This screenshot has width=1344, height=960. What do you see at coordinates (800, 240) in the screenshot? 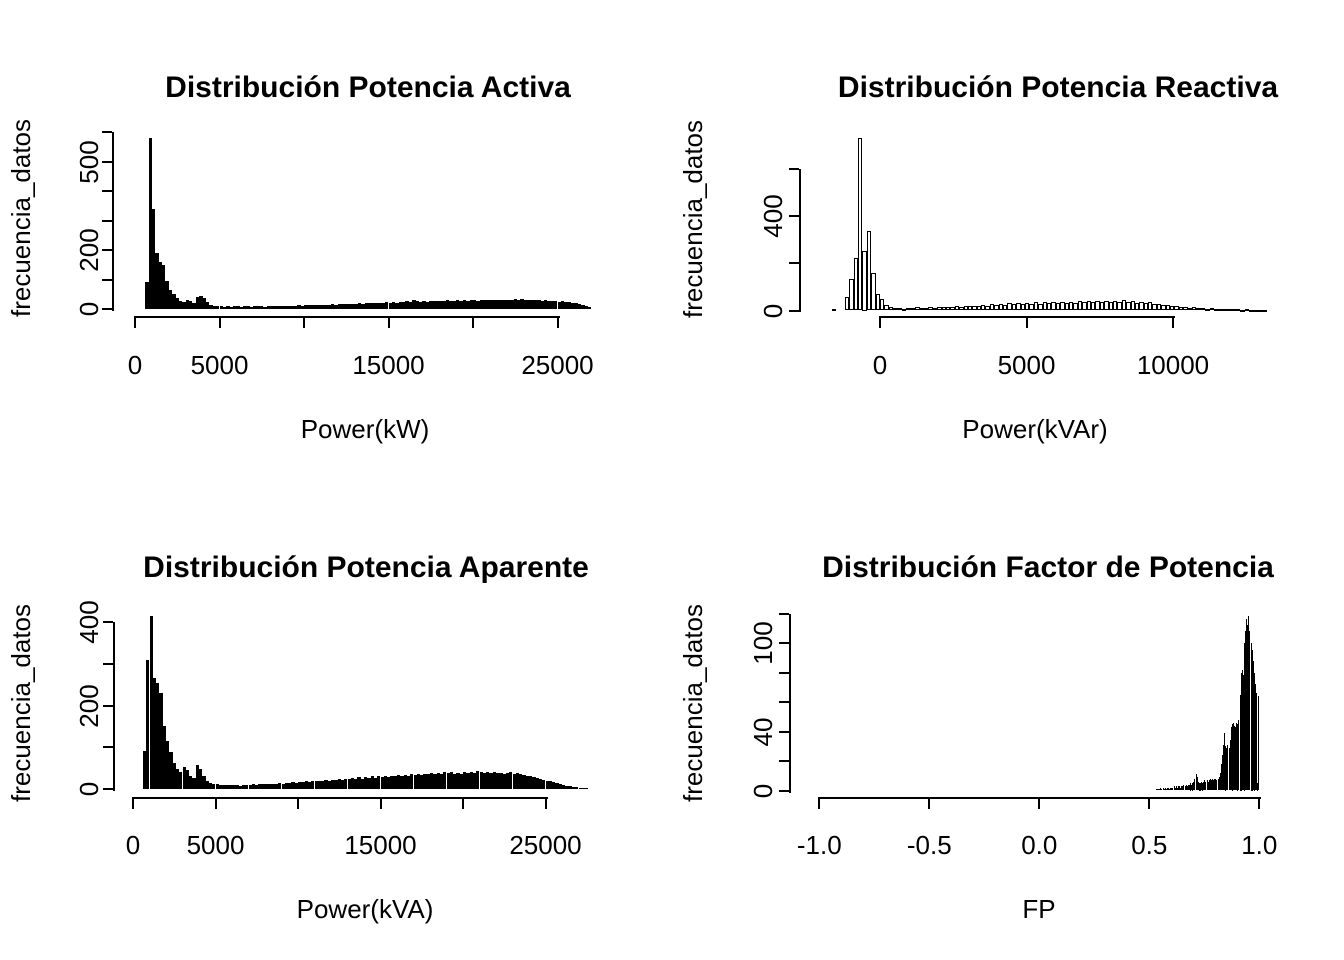
I see `y-axis-line` at bounding box center [800, 240].